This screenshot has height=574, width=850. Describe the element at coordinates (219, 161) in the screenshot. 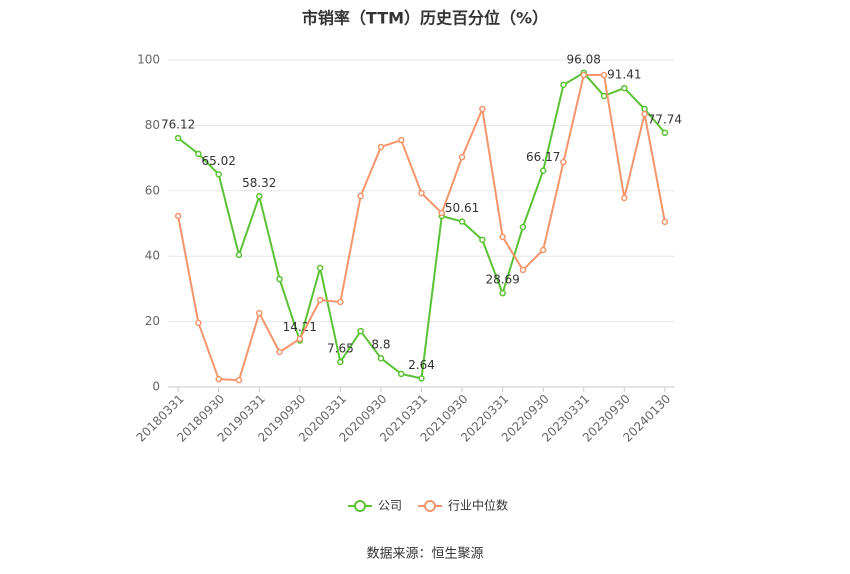

I see `value-label: 65.02` at that location.